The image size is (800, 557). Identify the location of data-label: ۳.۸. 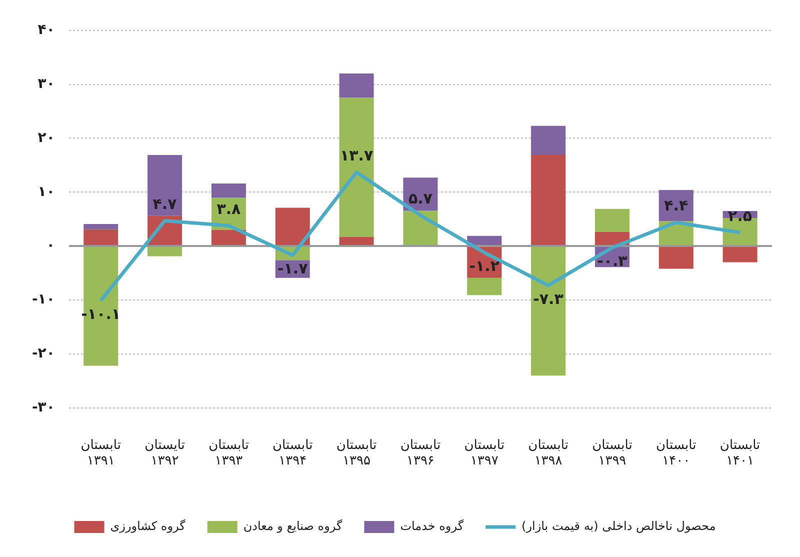
(228, 209).